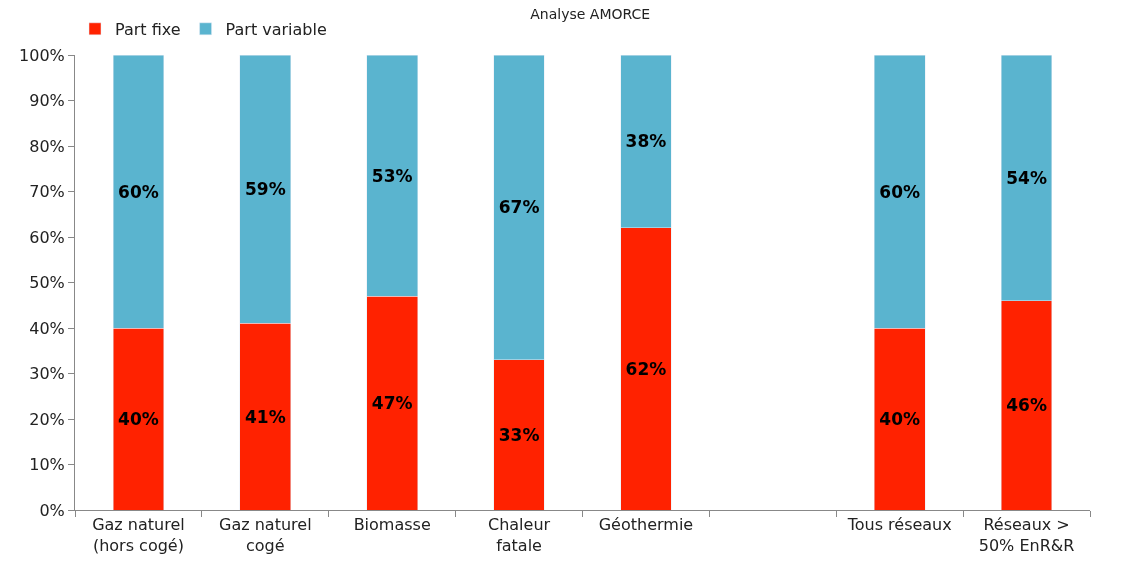  I want to click on data-label: 33%, so click(519, 434).